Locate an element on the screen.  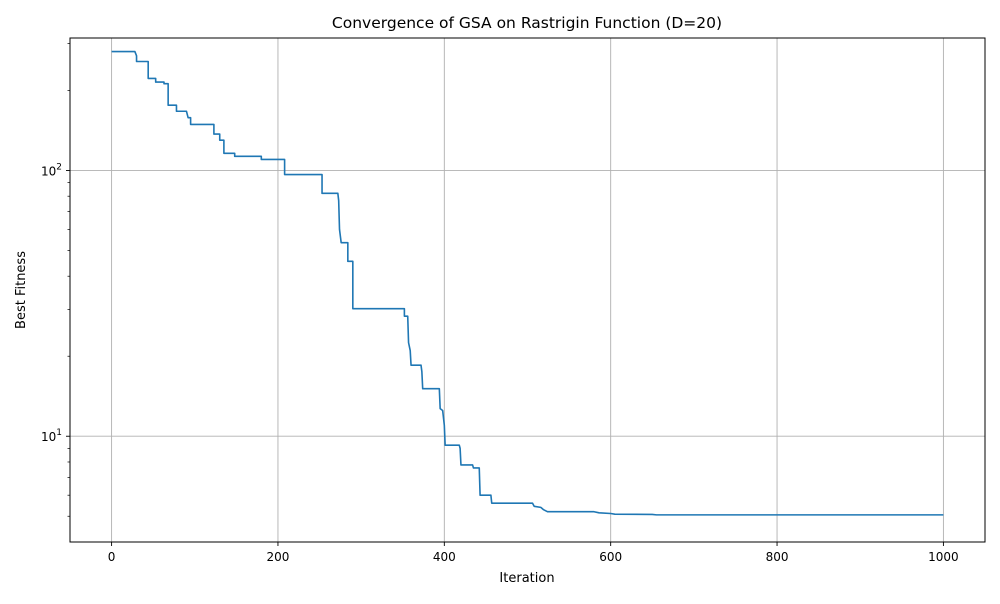
y-tick-label: 10¹ is located at coordinates (51, 436).